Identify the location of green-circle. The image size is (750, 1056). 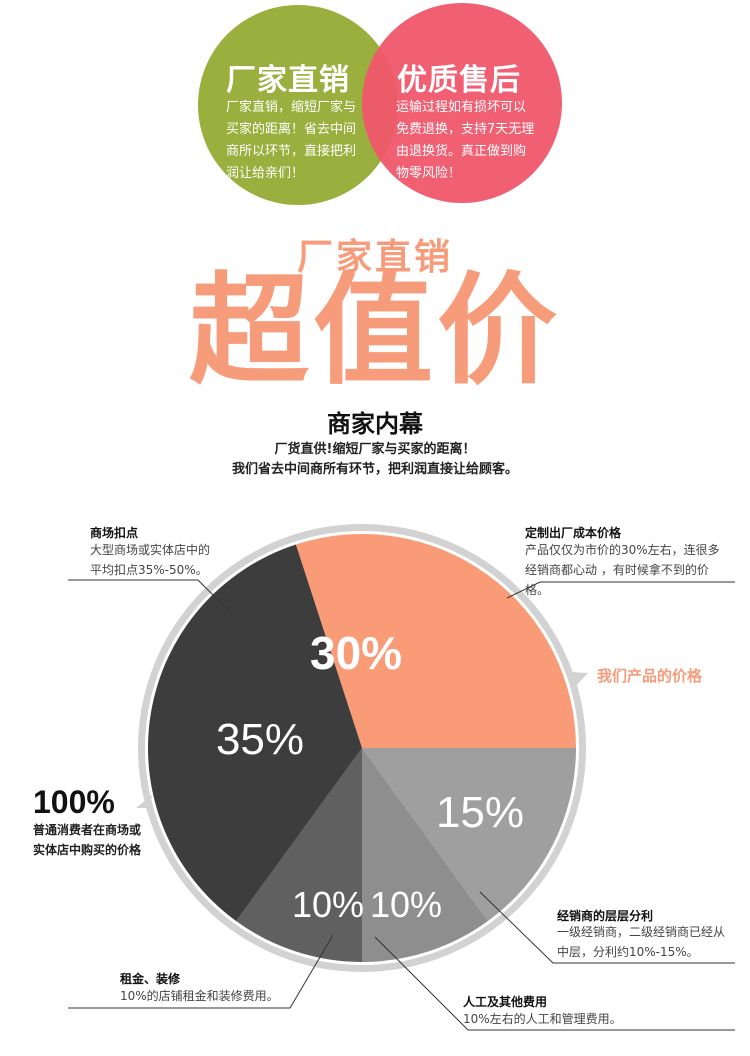
(298, 105).